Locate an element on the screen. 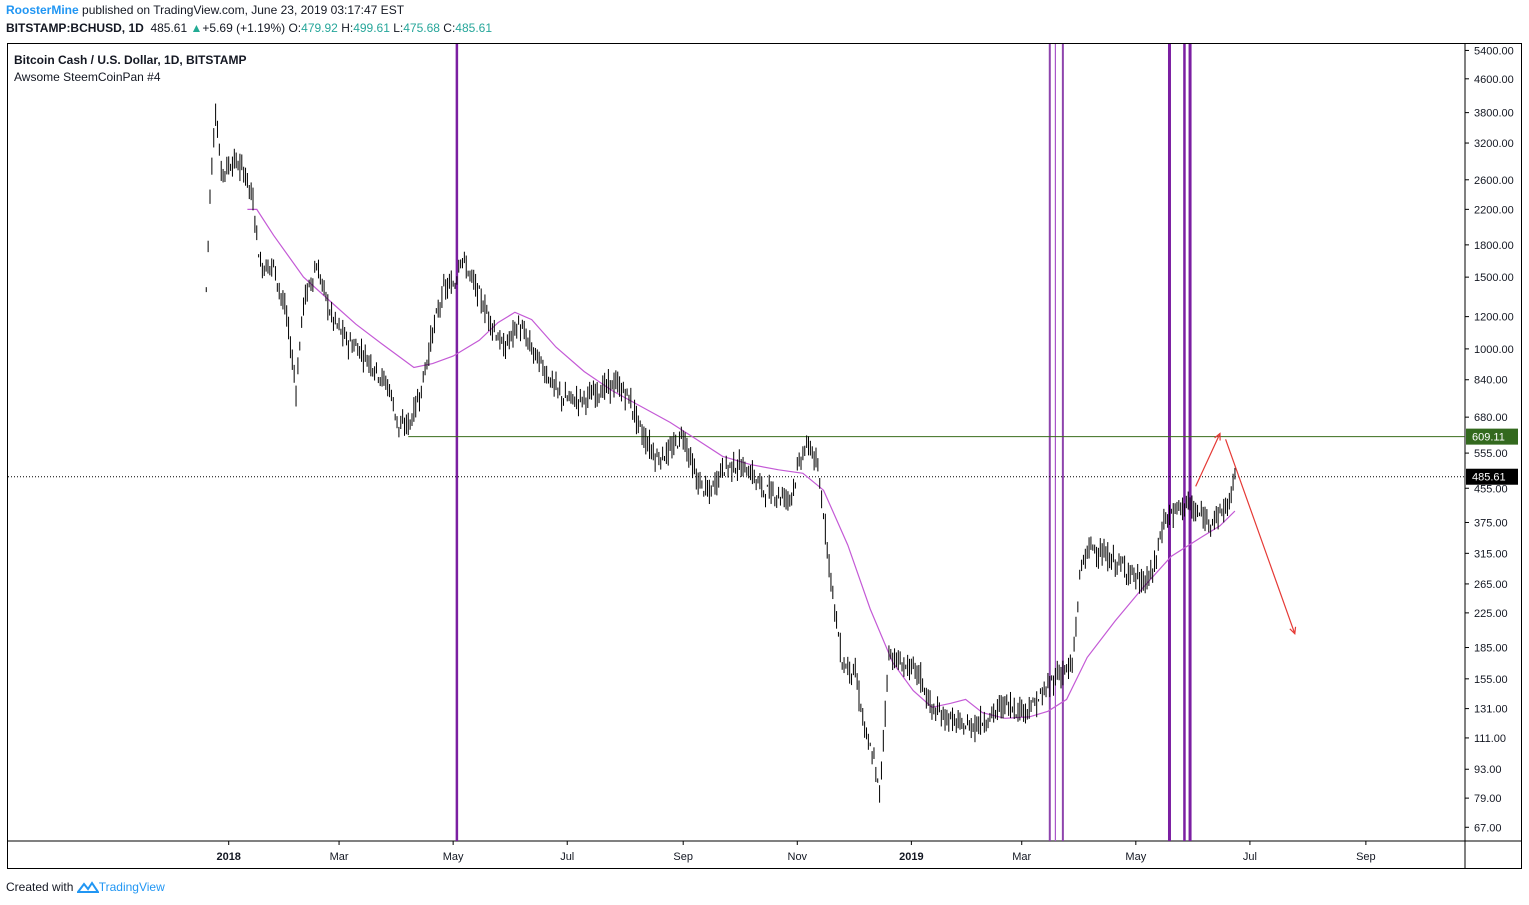 The width and height of the screenshot is (1529, 905). resistance-price-label: 609.11 is located at coordinates (1488, 438).